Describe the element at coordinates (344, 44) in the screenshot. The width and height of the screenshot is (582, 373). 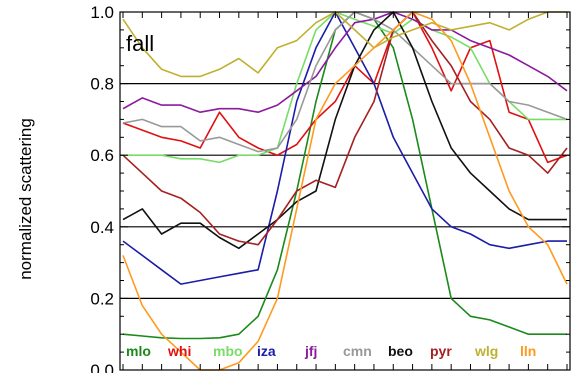
I see `series-line-wlg` at that location.